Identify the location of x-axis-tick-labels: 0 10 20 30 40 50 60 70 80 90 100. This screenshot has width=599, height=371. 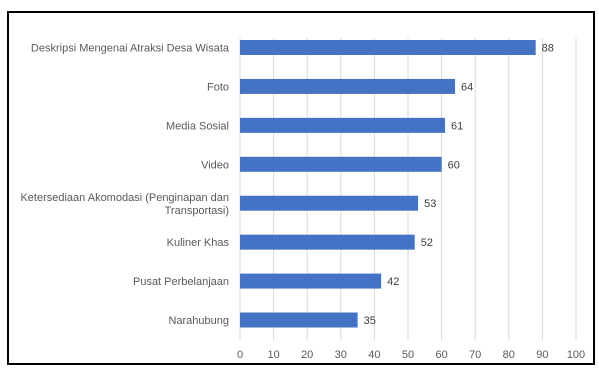
(411, 355).